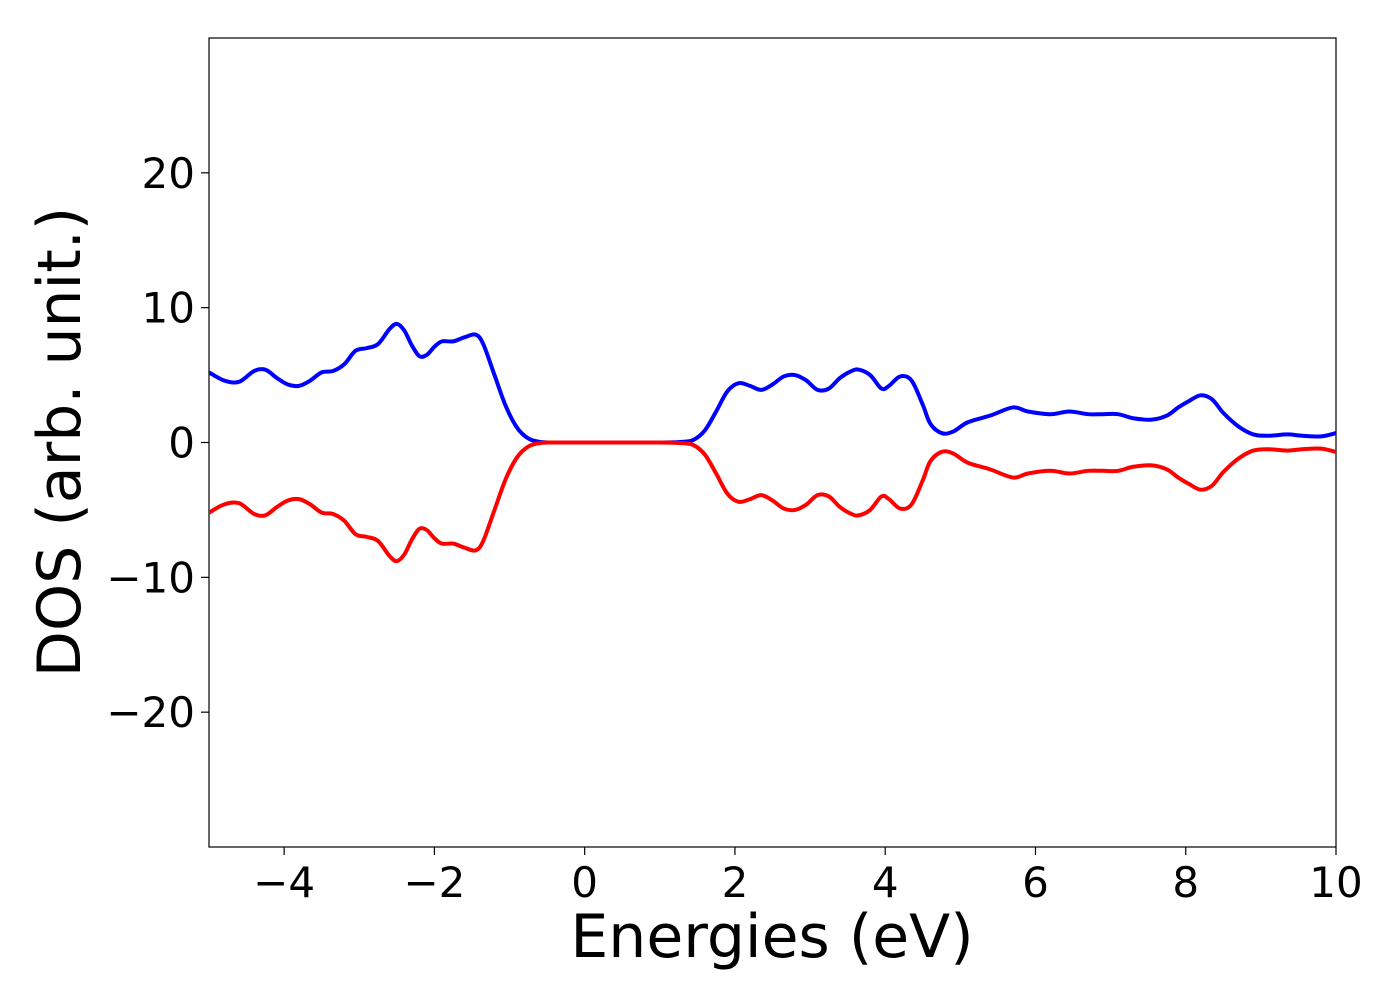 Image resolution: width=1400 pixels, height=1005 pixels. What do you see at coordinates (808, 877) in the screenshot?
I see `x-axis-ticks: −4 −2 0 2 4 6 8 10` at bounding box center [808, 877].